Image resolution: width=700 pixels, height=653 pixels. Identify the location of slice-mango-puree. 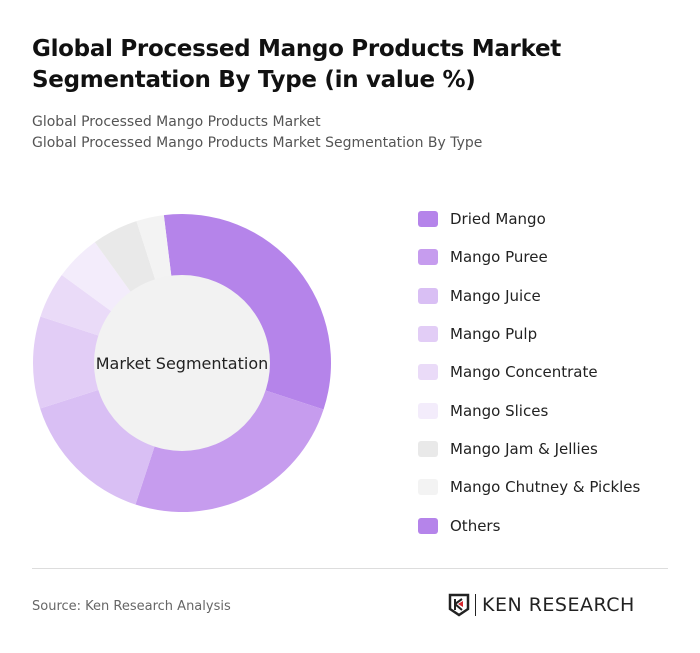
(229, 449).